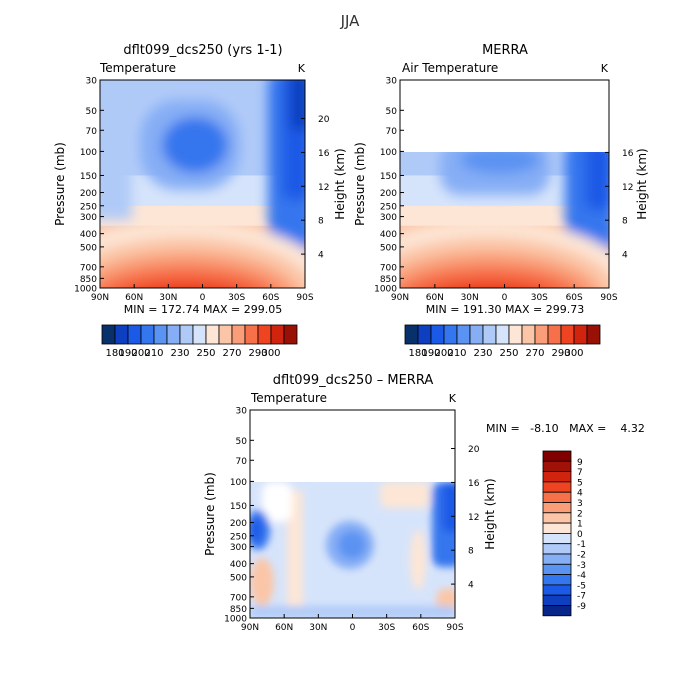  What do you see at coordinates (628, 154) in the screenshot?
I see `p2-htick-label-3: 16` at bounding box center [628, 154].